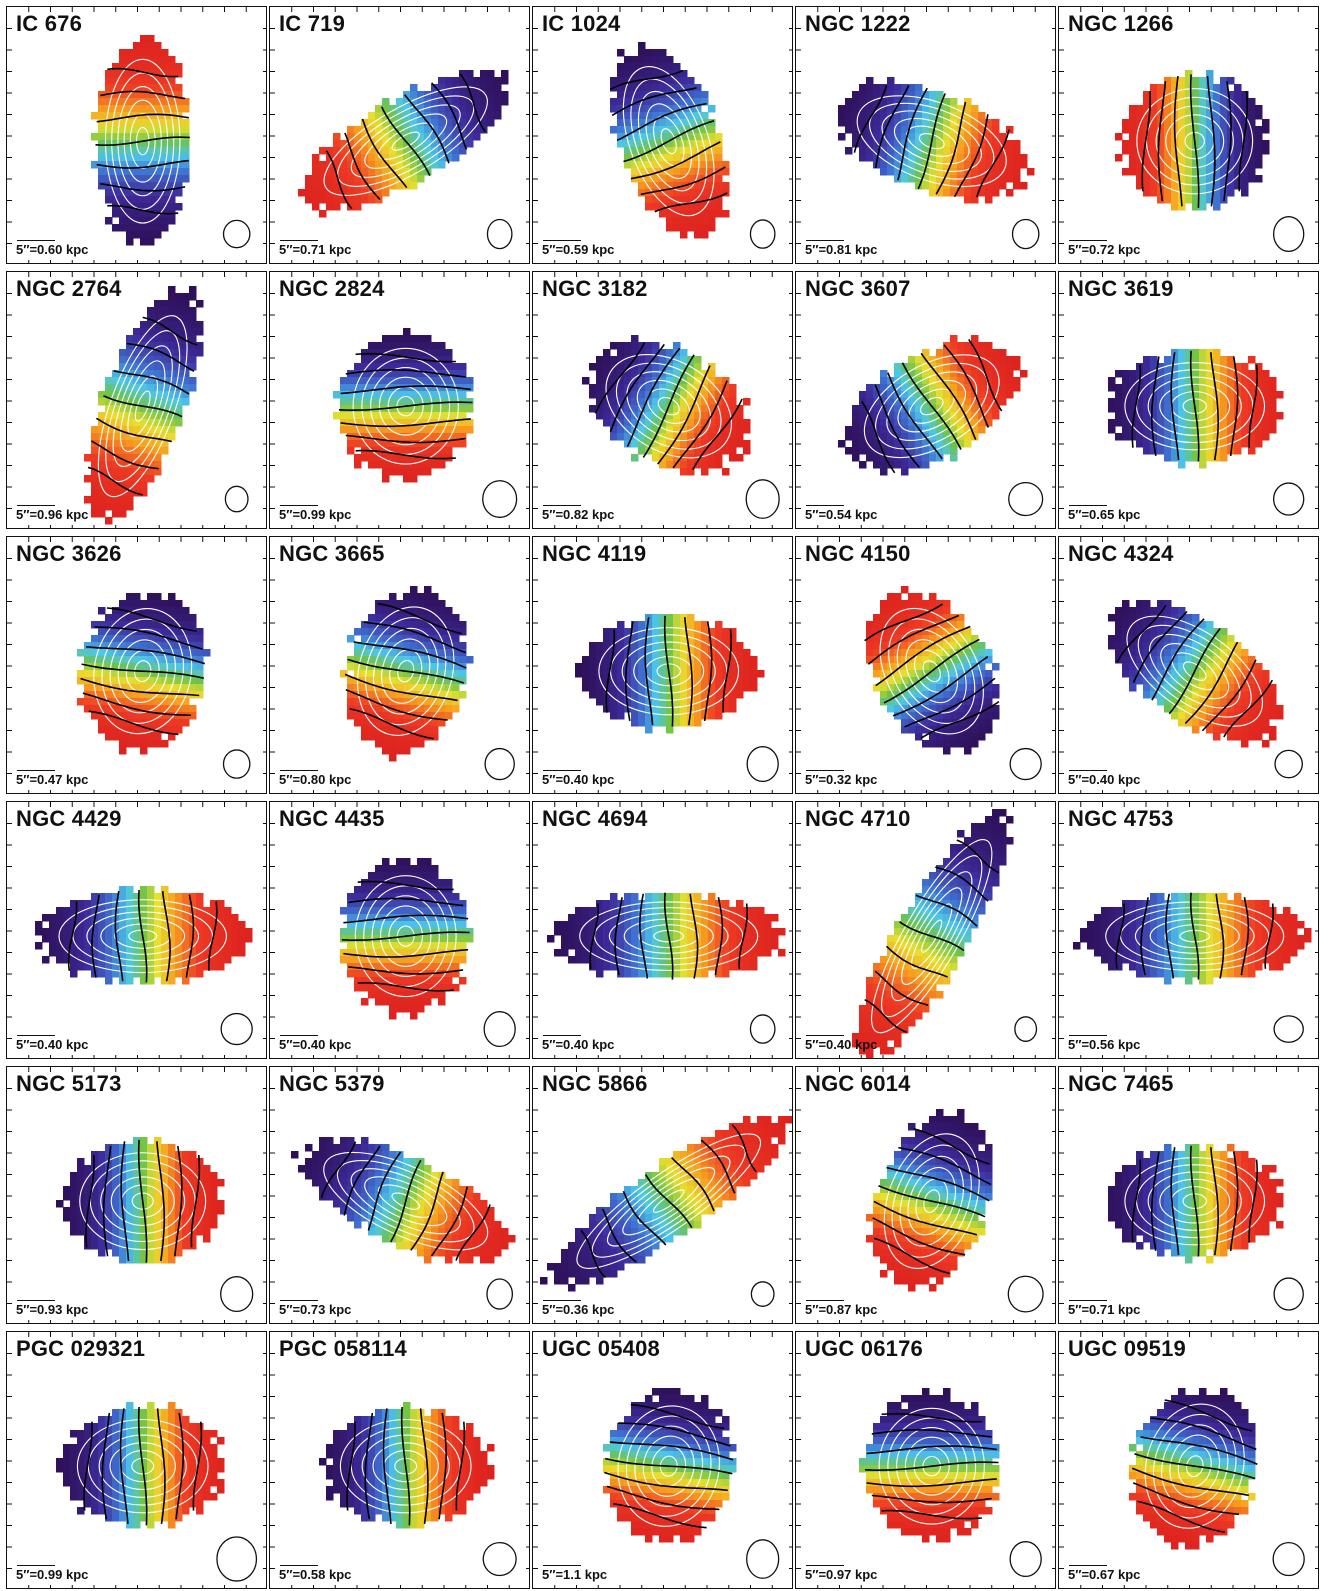 This screenshot has width=1335, height=1591. What do you see at coordinates (841, 1044) in the screenshot?
I see `scale-label: 5″=0.40 kpc` at bounding box center [841, 1044].